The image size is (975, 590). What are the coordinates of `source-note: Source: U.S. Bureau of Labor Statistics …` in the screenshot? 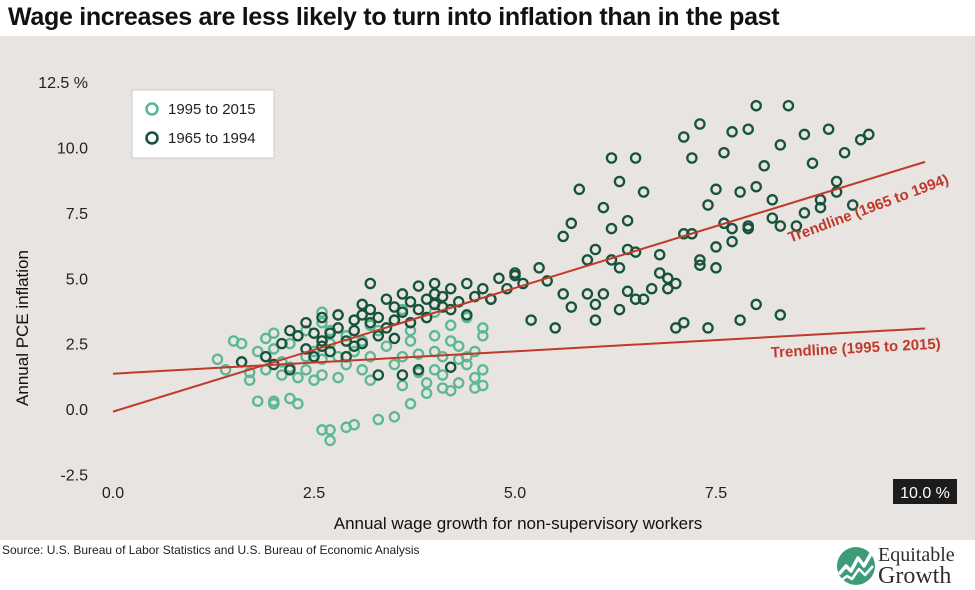 It's located at (211, 550).